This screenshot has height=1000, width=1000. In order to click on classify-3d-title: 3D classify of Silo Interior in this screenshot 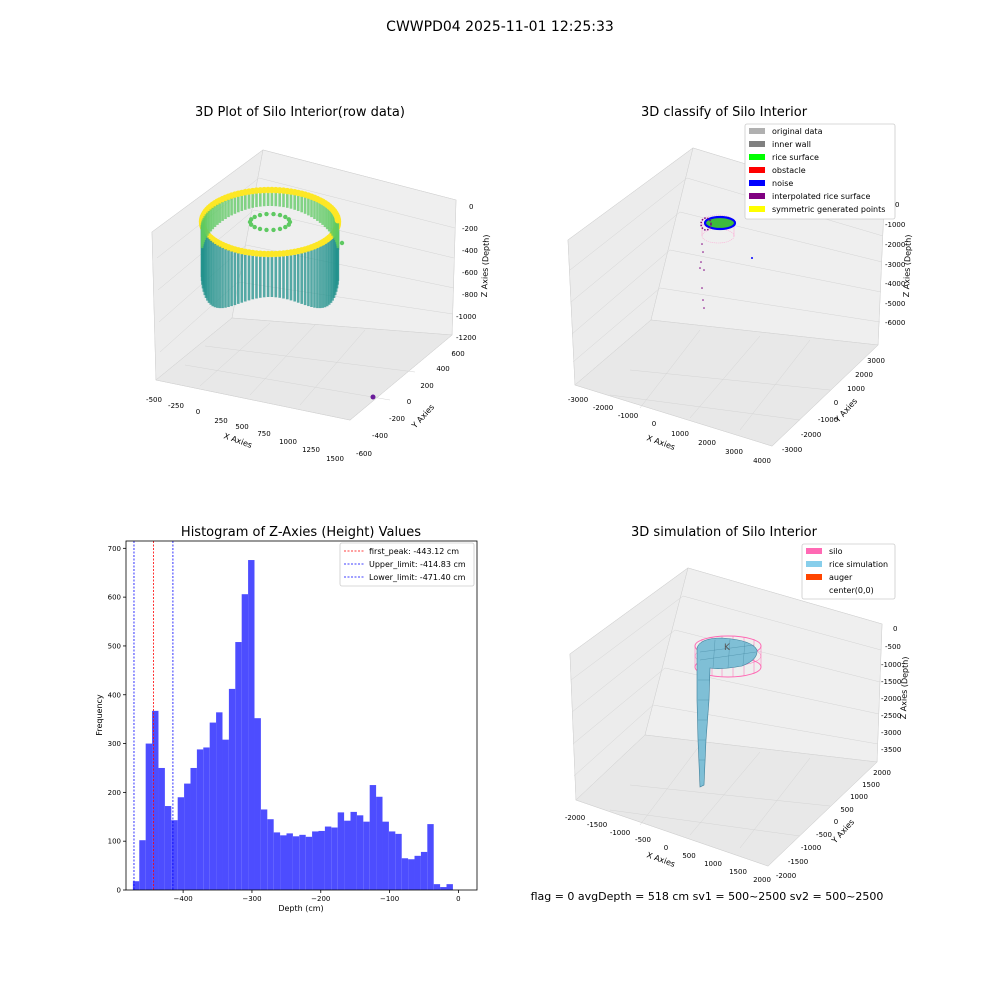, I will do `click(724, 112)`.